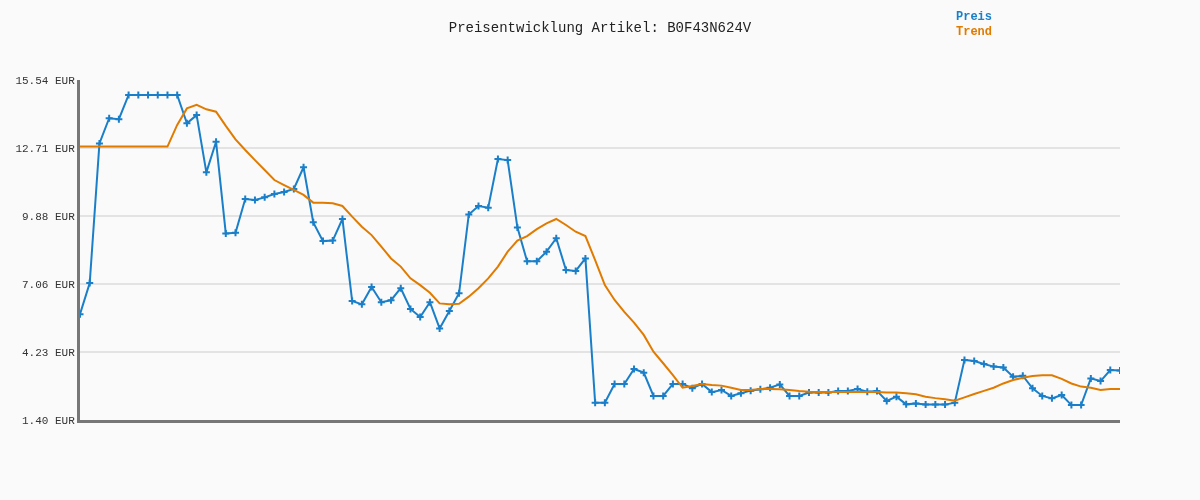 This screenshot has height=500, width=1200. I want to click on text: Preis, so click(974, 17).